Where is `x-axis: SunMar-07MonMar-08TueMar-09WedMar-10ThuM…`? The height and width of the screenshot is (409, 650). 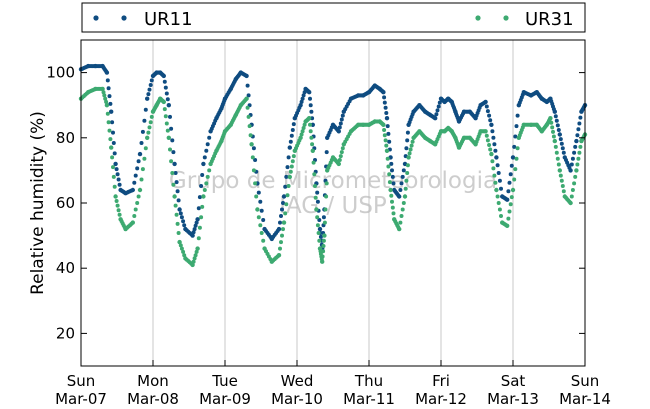 x-axis: SunMar-07MonMar-08TueMar-09WedMar-10ThuM… is located at coordinates (333, 384).